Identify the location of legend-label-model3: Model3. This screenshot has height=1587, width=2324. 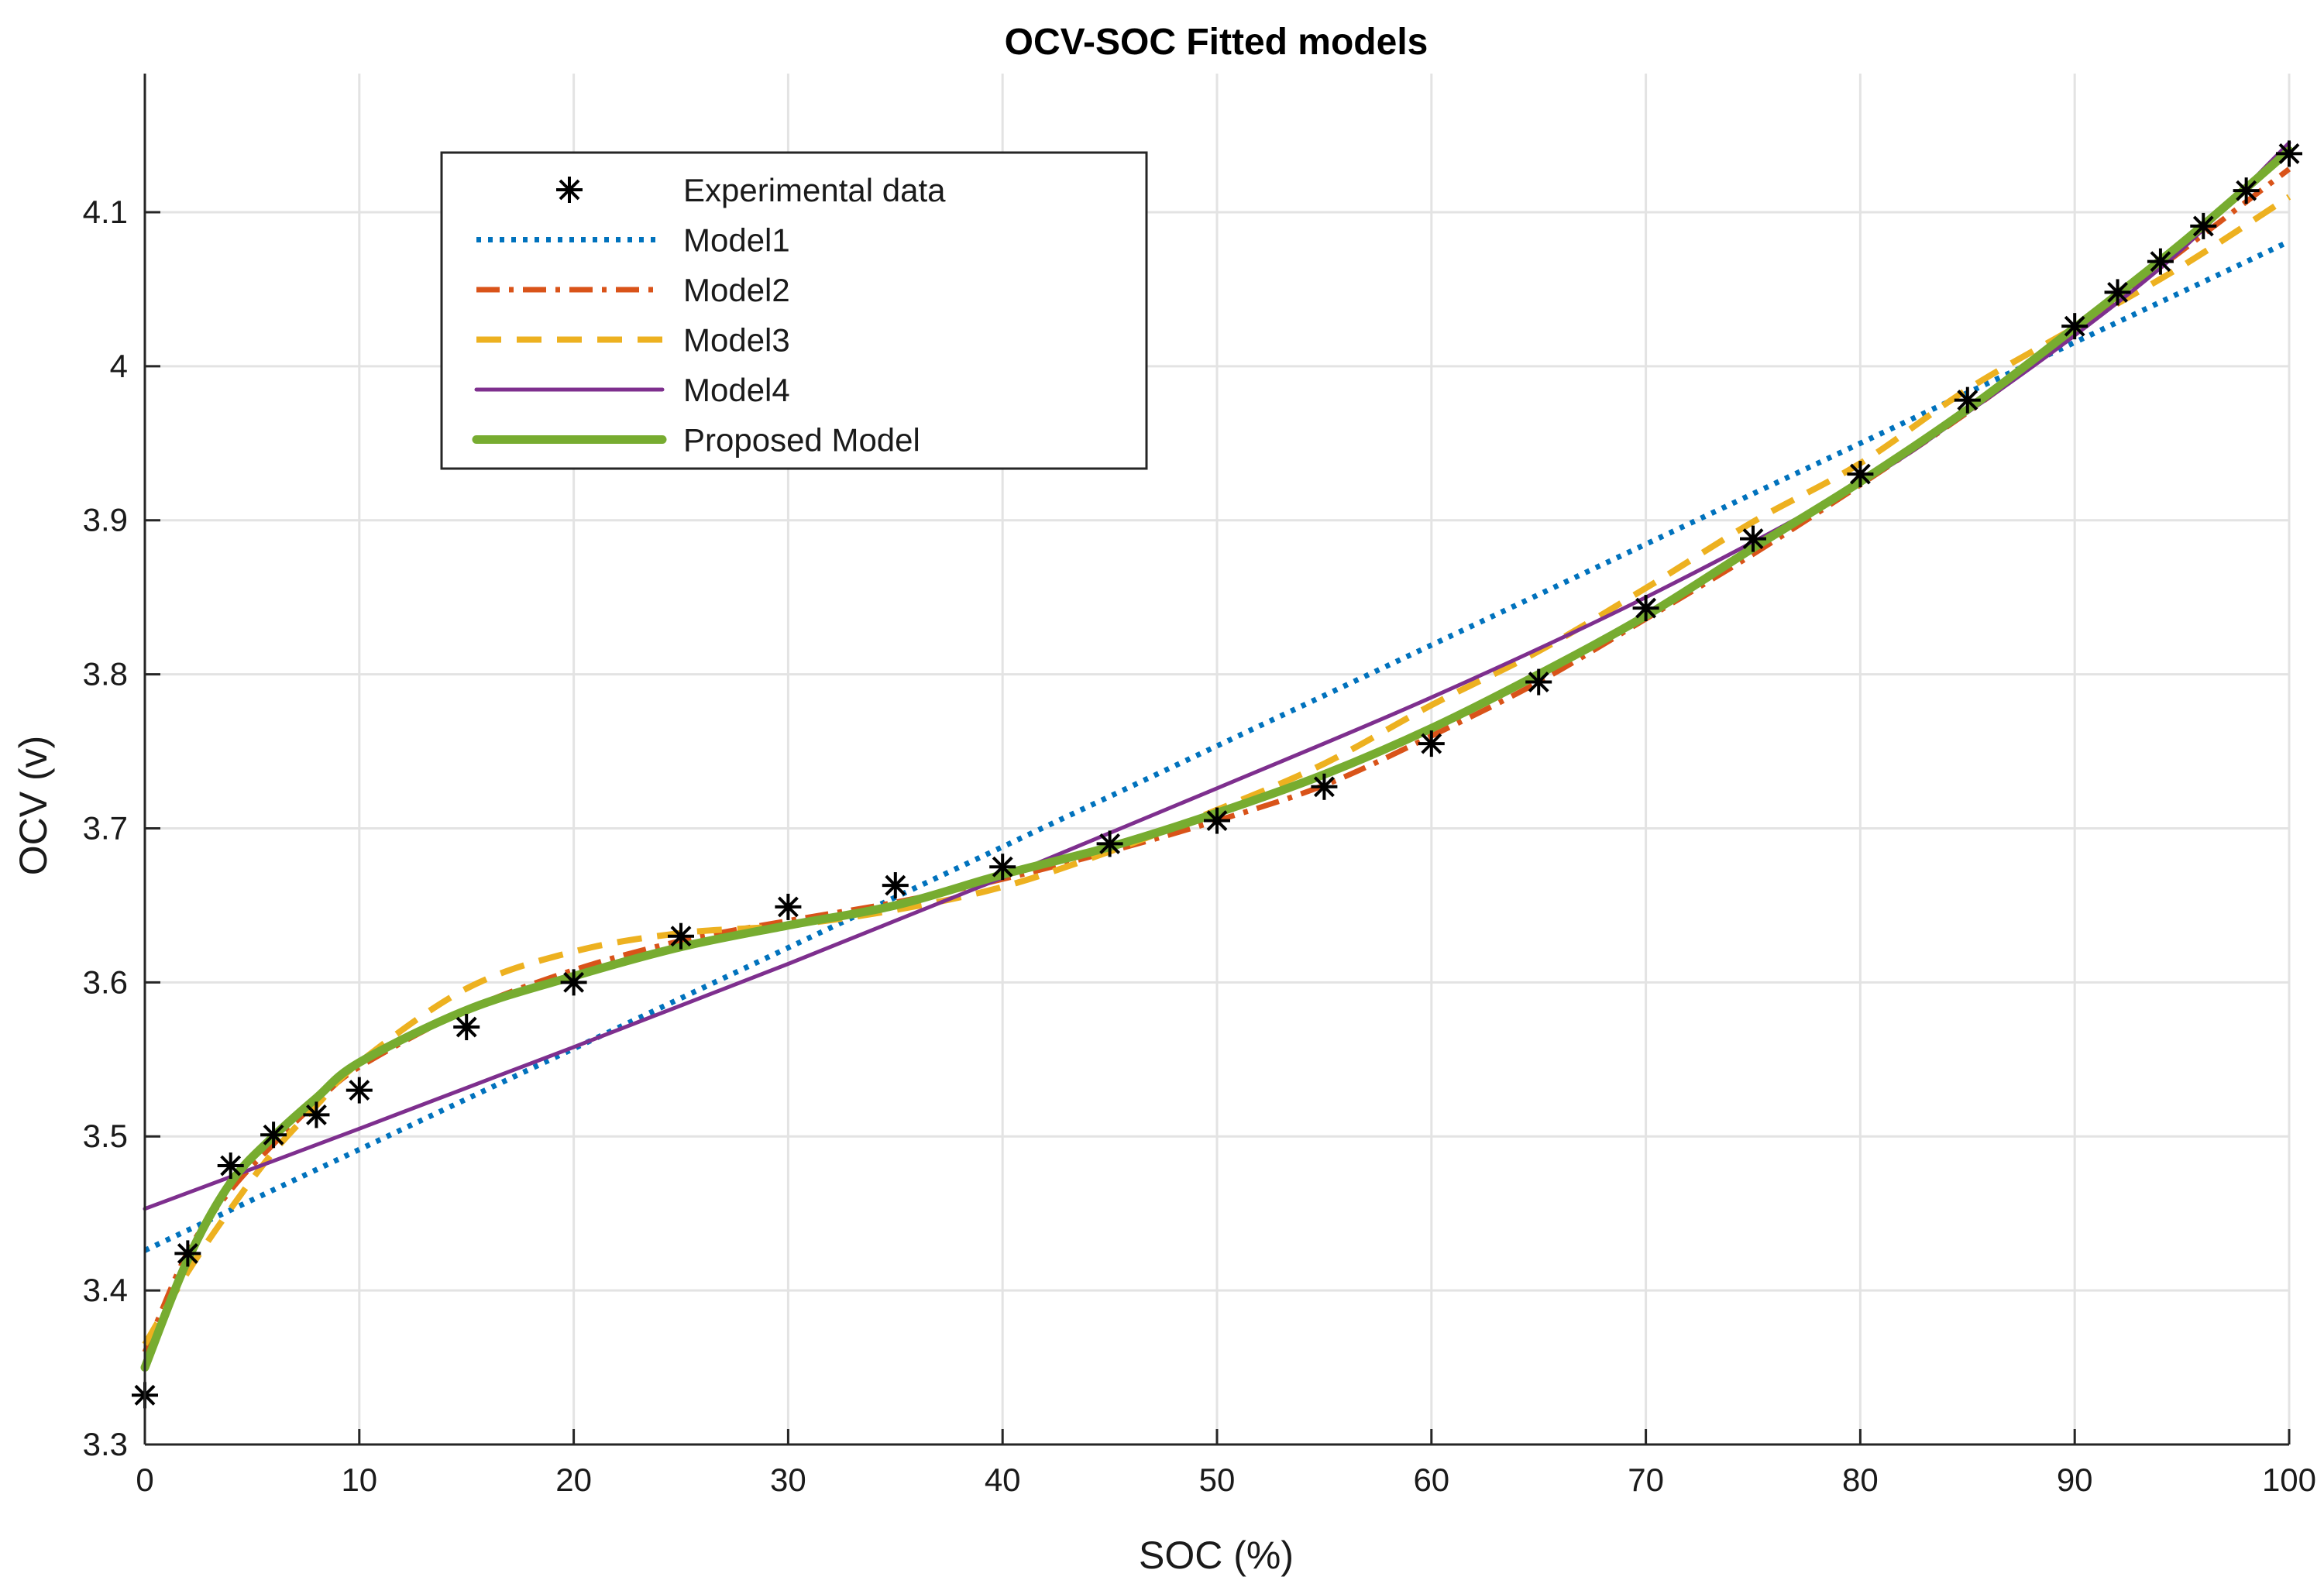
(736, 340).